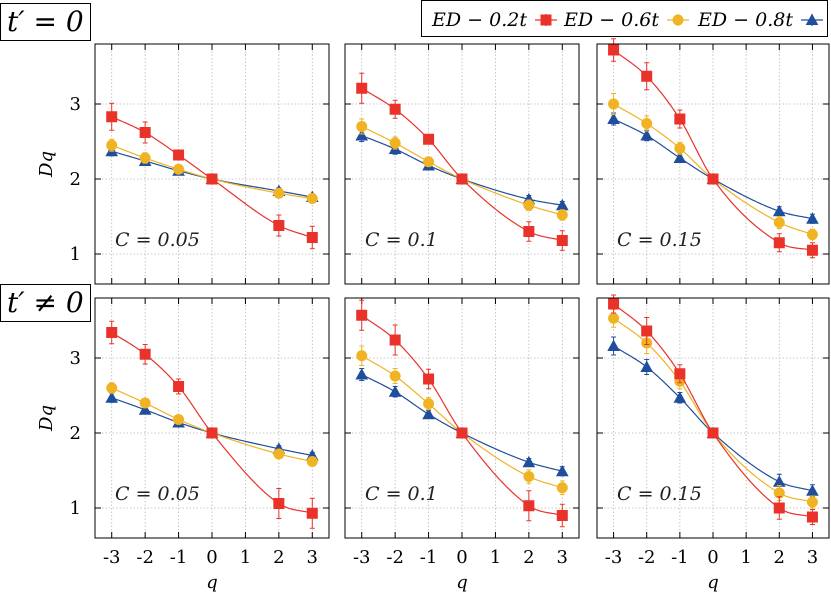 This screenshot has height=592, width=831. I want to click on legend-entry-0: ED − 0.2t, so click(495, 19).